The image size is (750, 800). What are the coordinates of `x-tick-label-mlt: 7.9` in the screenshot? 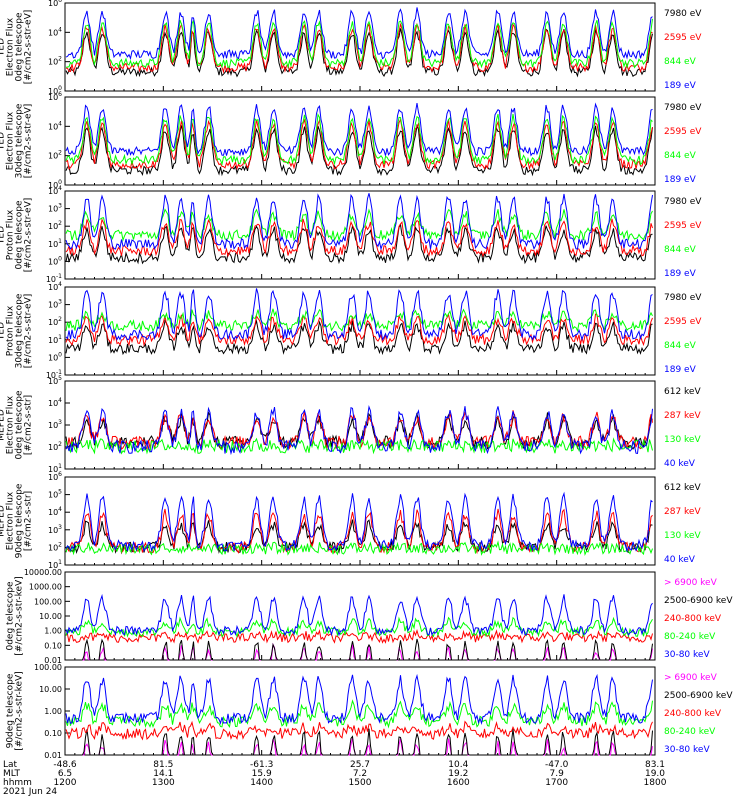 It's located at (557, 774).